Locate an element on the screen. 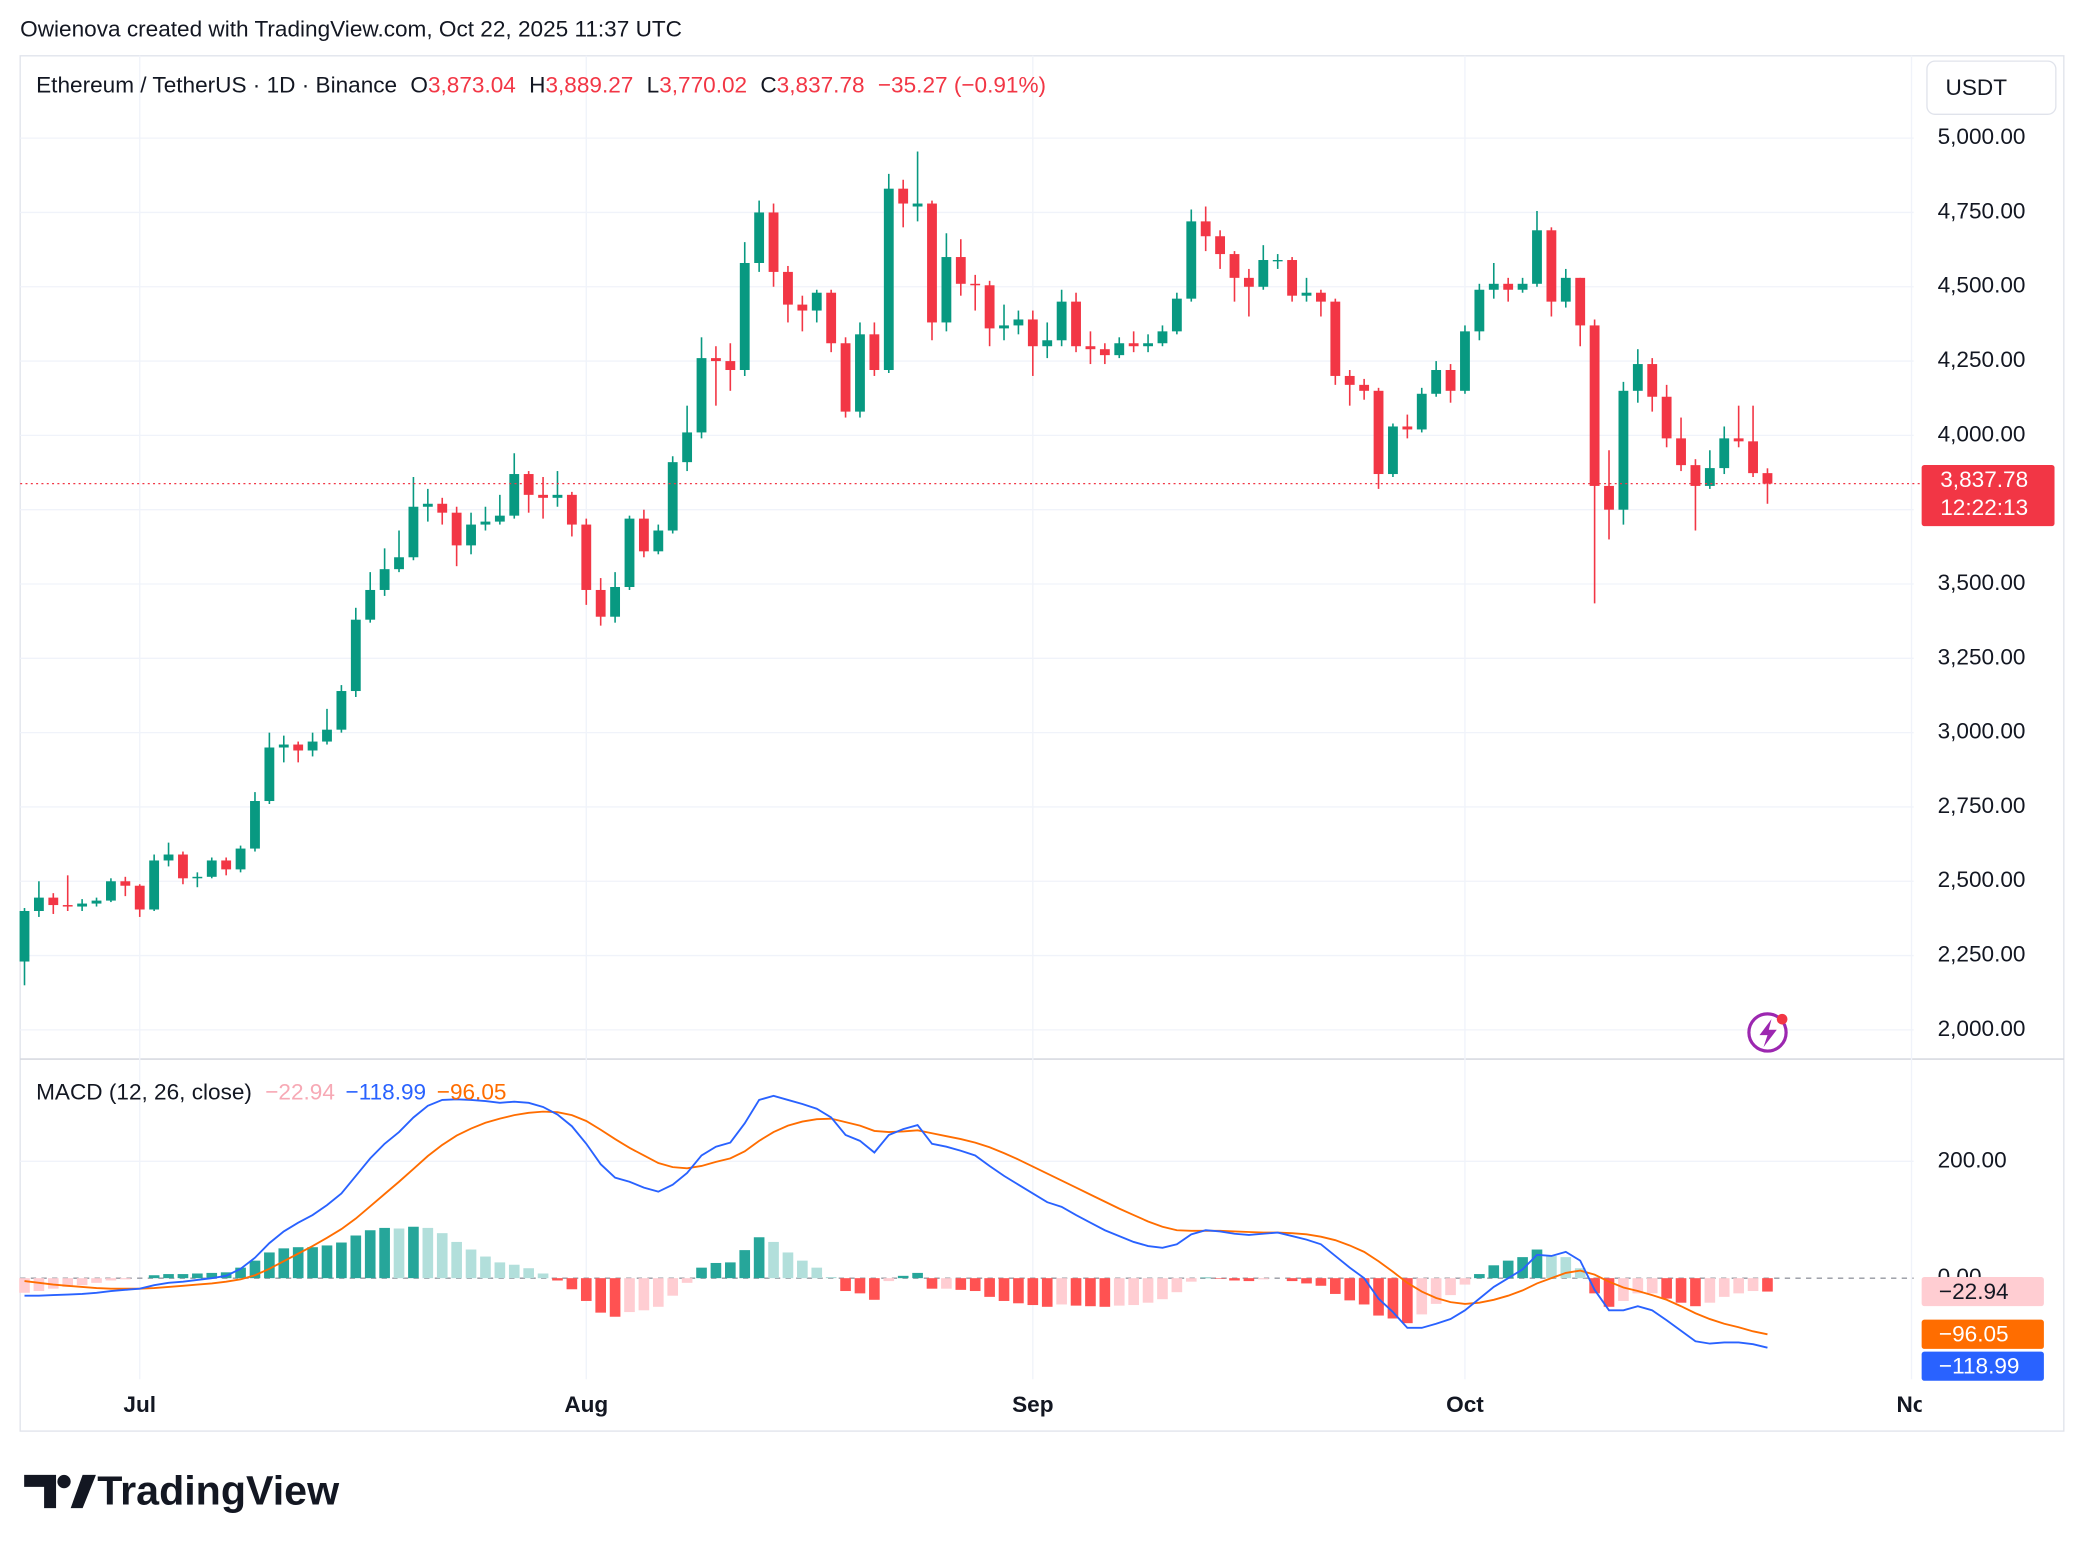 The height and width of the screenshot is (1552, 2084). y-tick-label: 4,000.00 is located at coordinates (1982, 433).